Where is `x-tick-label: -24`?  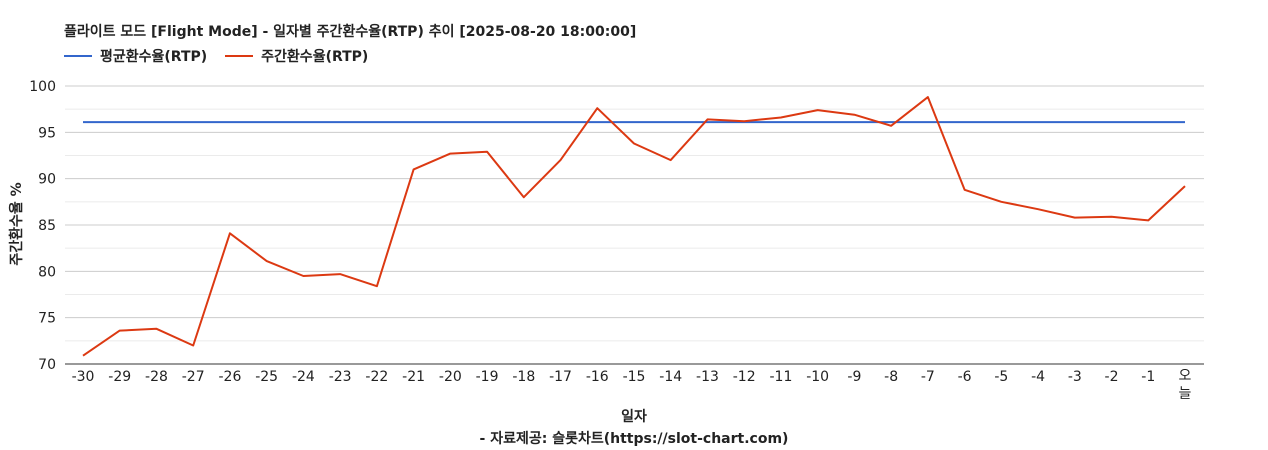
x-tick-label: -24 is located at coordinates (303, 377).